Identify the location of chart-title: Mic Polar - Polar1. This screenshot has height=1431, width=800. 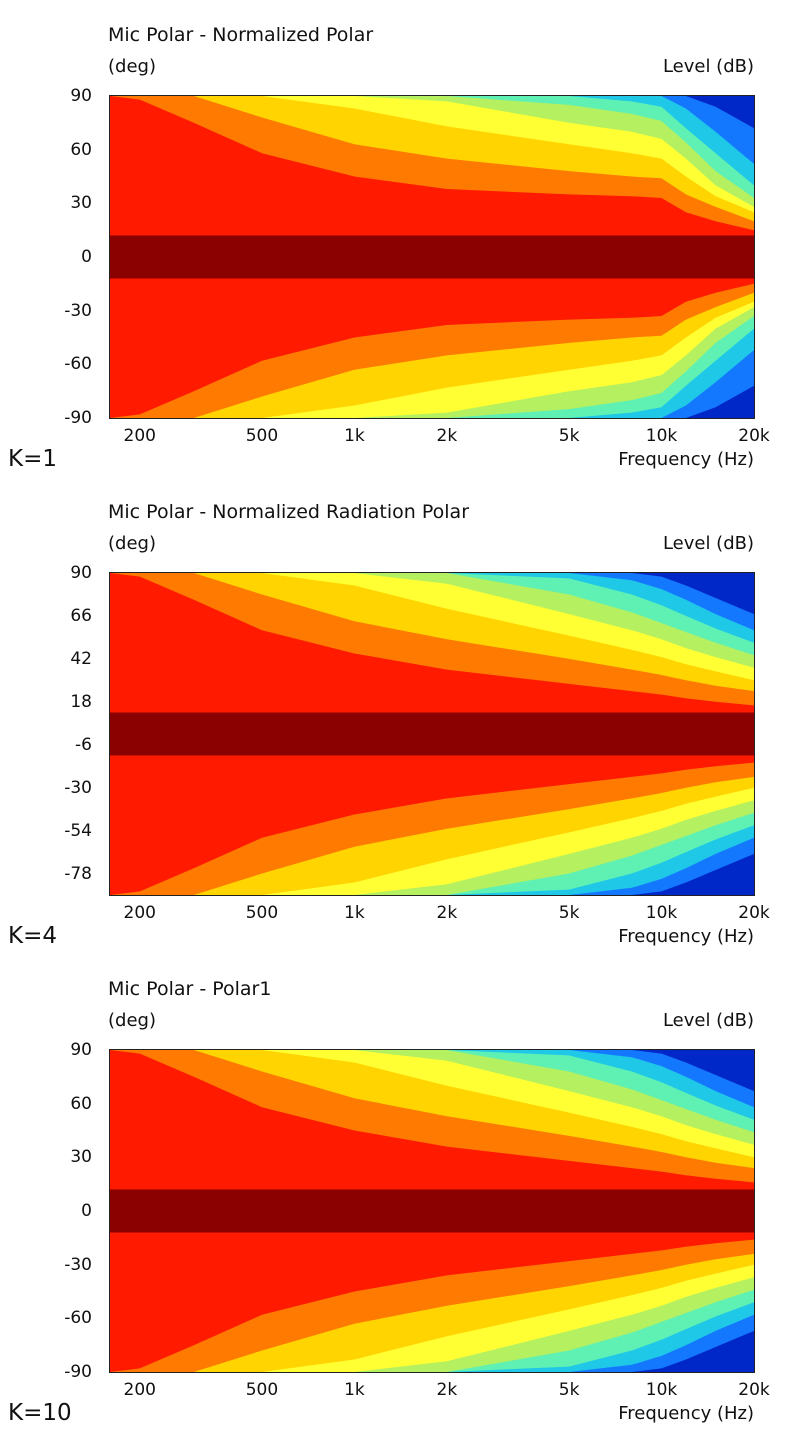
(190, 989).